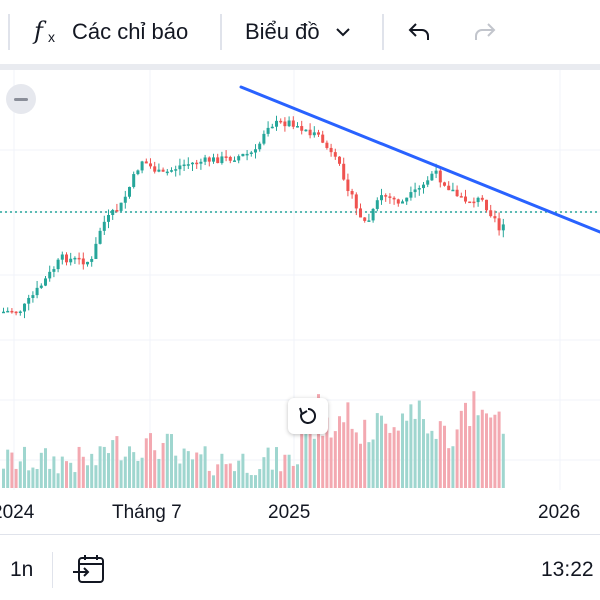 This screenshot has height=600, width=600. I want to click on calendar-goto-icon, so click(89, 569).